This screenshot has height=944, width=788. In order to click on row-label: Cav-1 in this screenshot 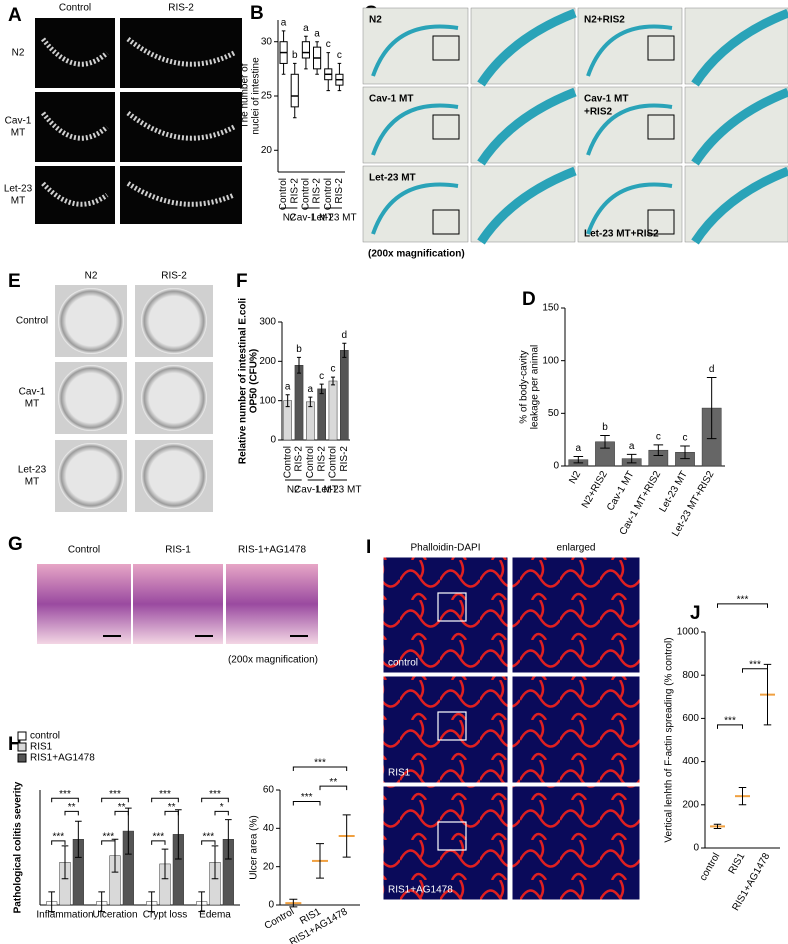, I will do `click(32, 392)`.